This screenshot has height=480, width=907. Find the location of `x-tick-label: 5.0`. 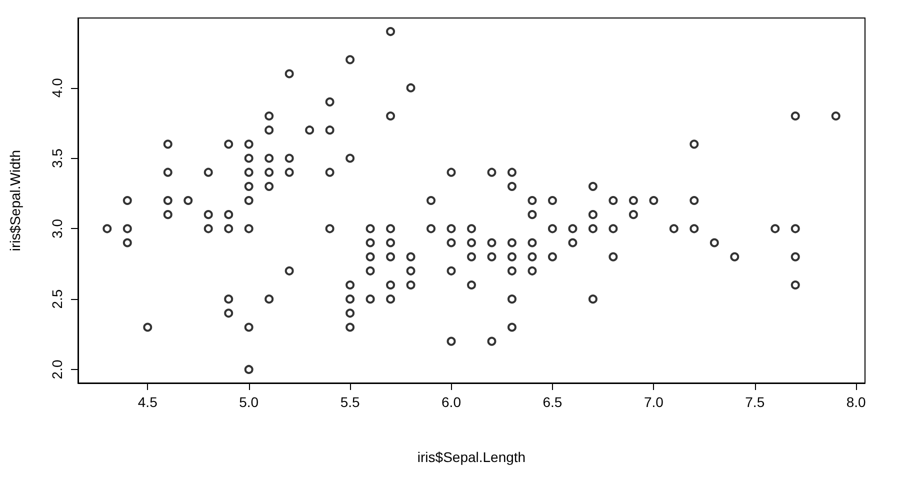

x-tick-label: 5.0 is located at coordinates (249, 402).